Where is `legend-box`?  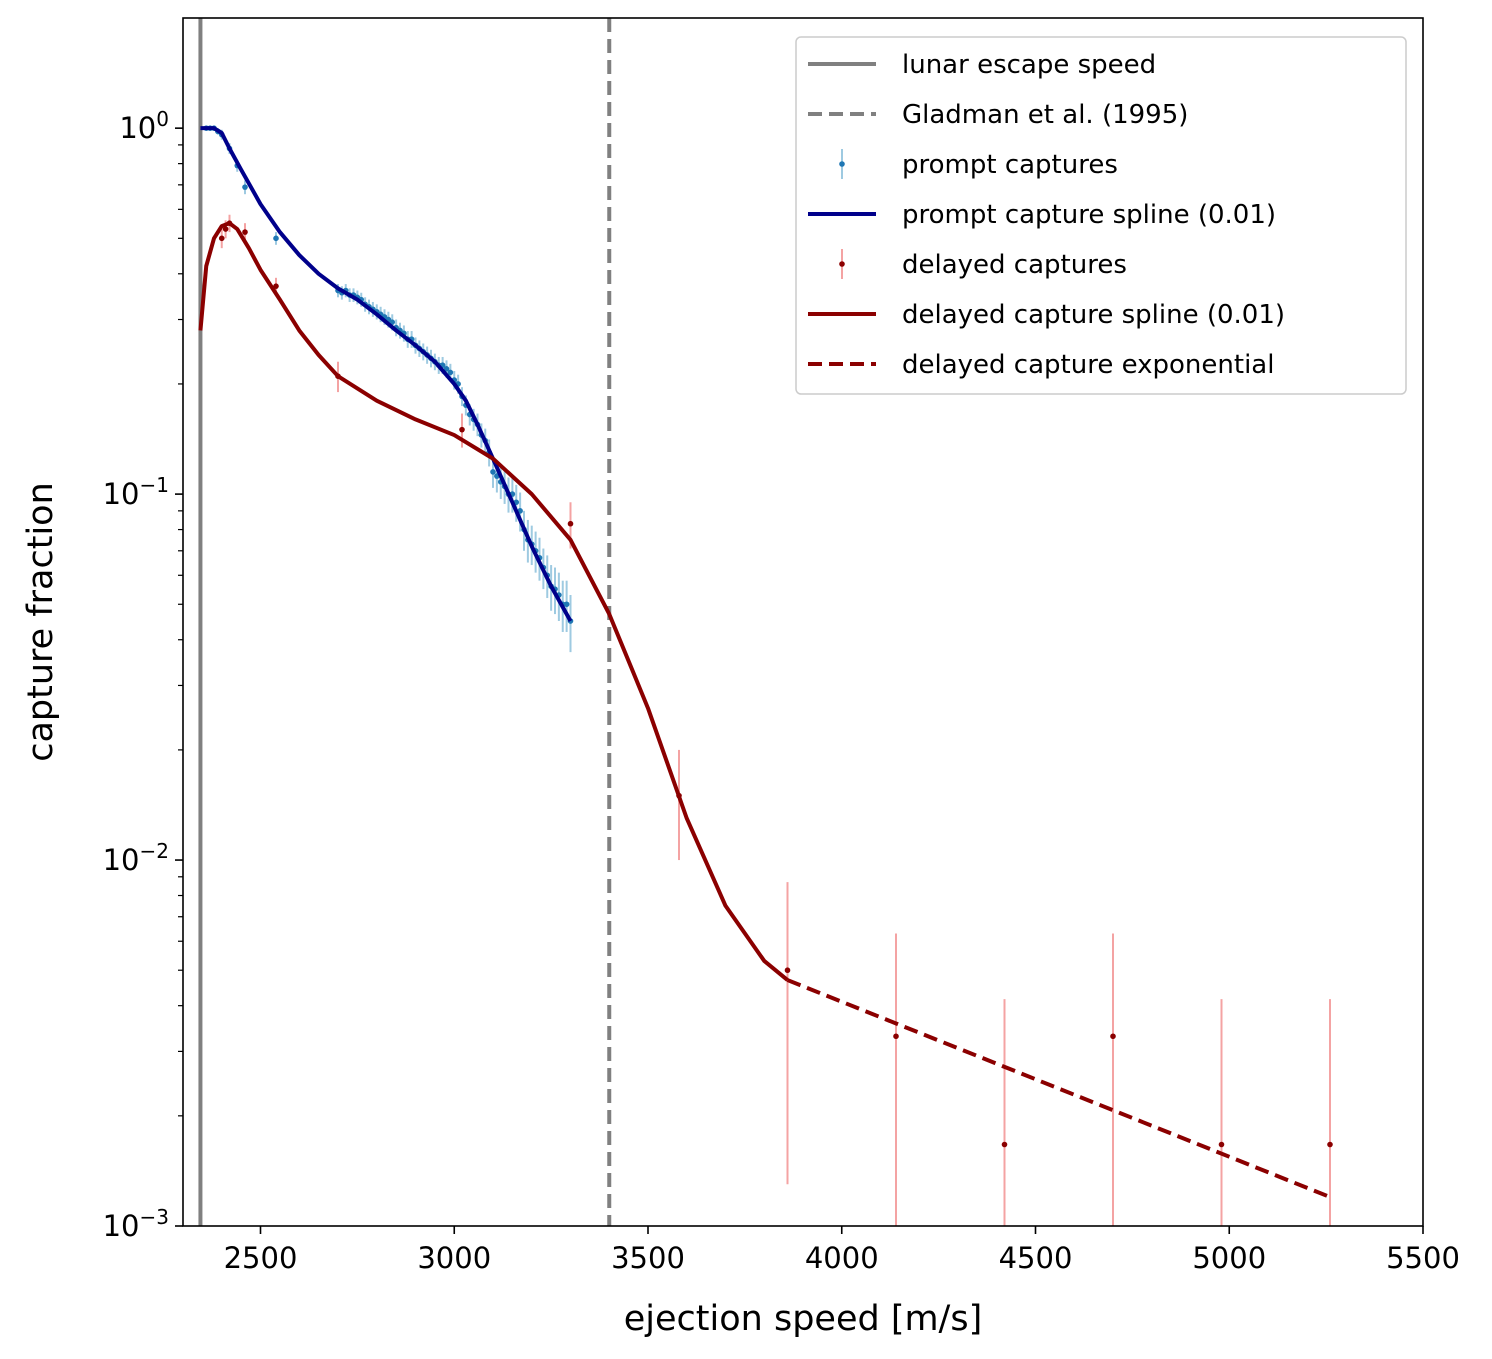
legend-box is located at coordinates (1101, 215).